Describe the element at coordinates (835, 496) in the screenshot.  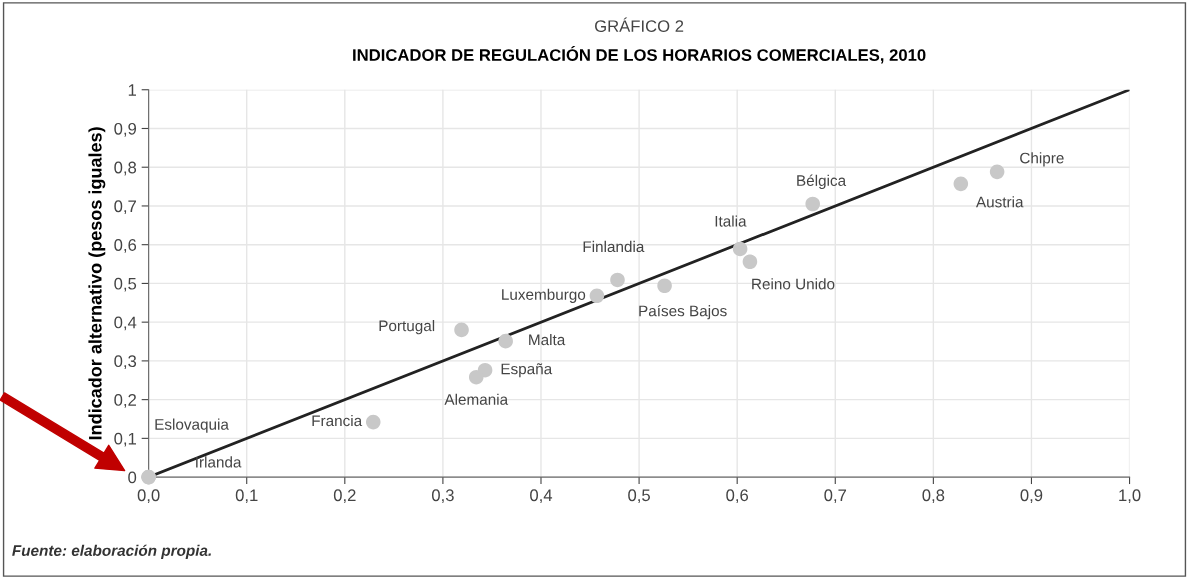
I see `x-tick-label: 0,7` at that location.